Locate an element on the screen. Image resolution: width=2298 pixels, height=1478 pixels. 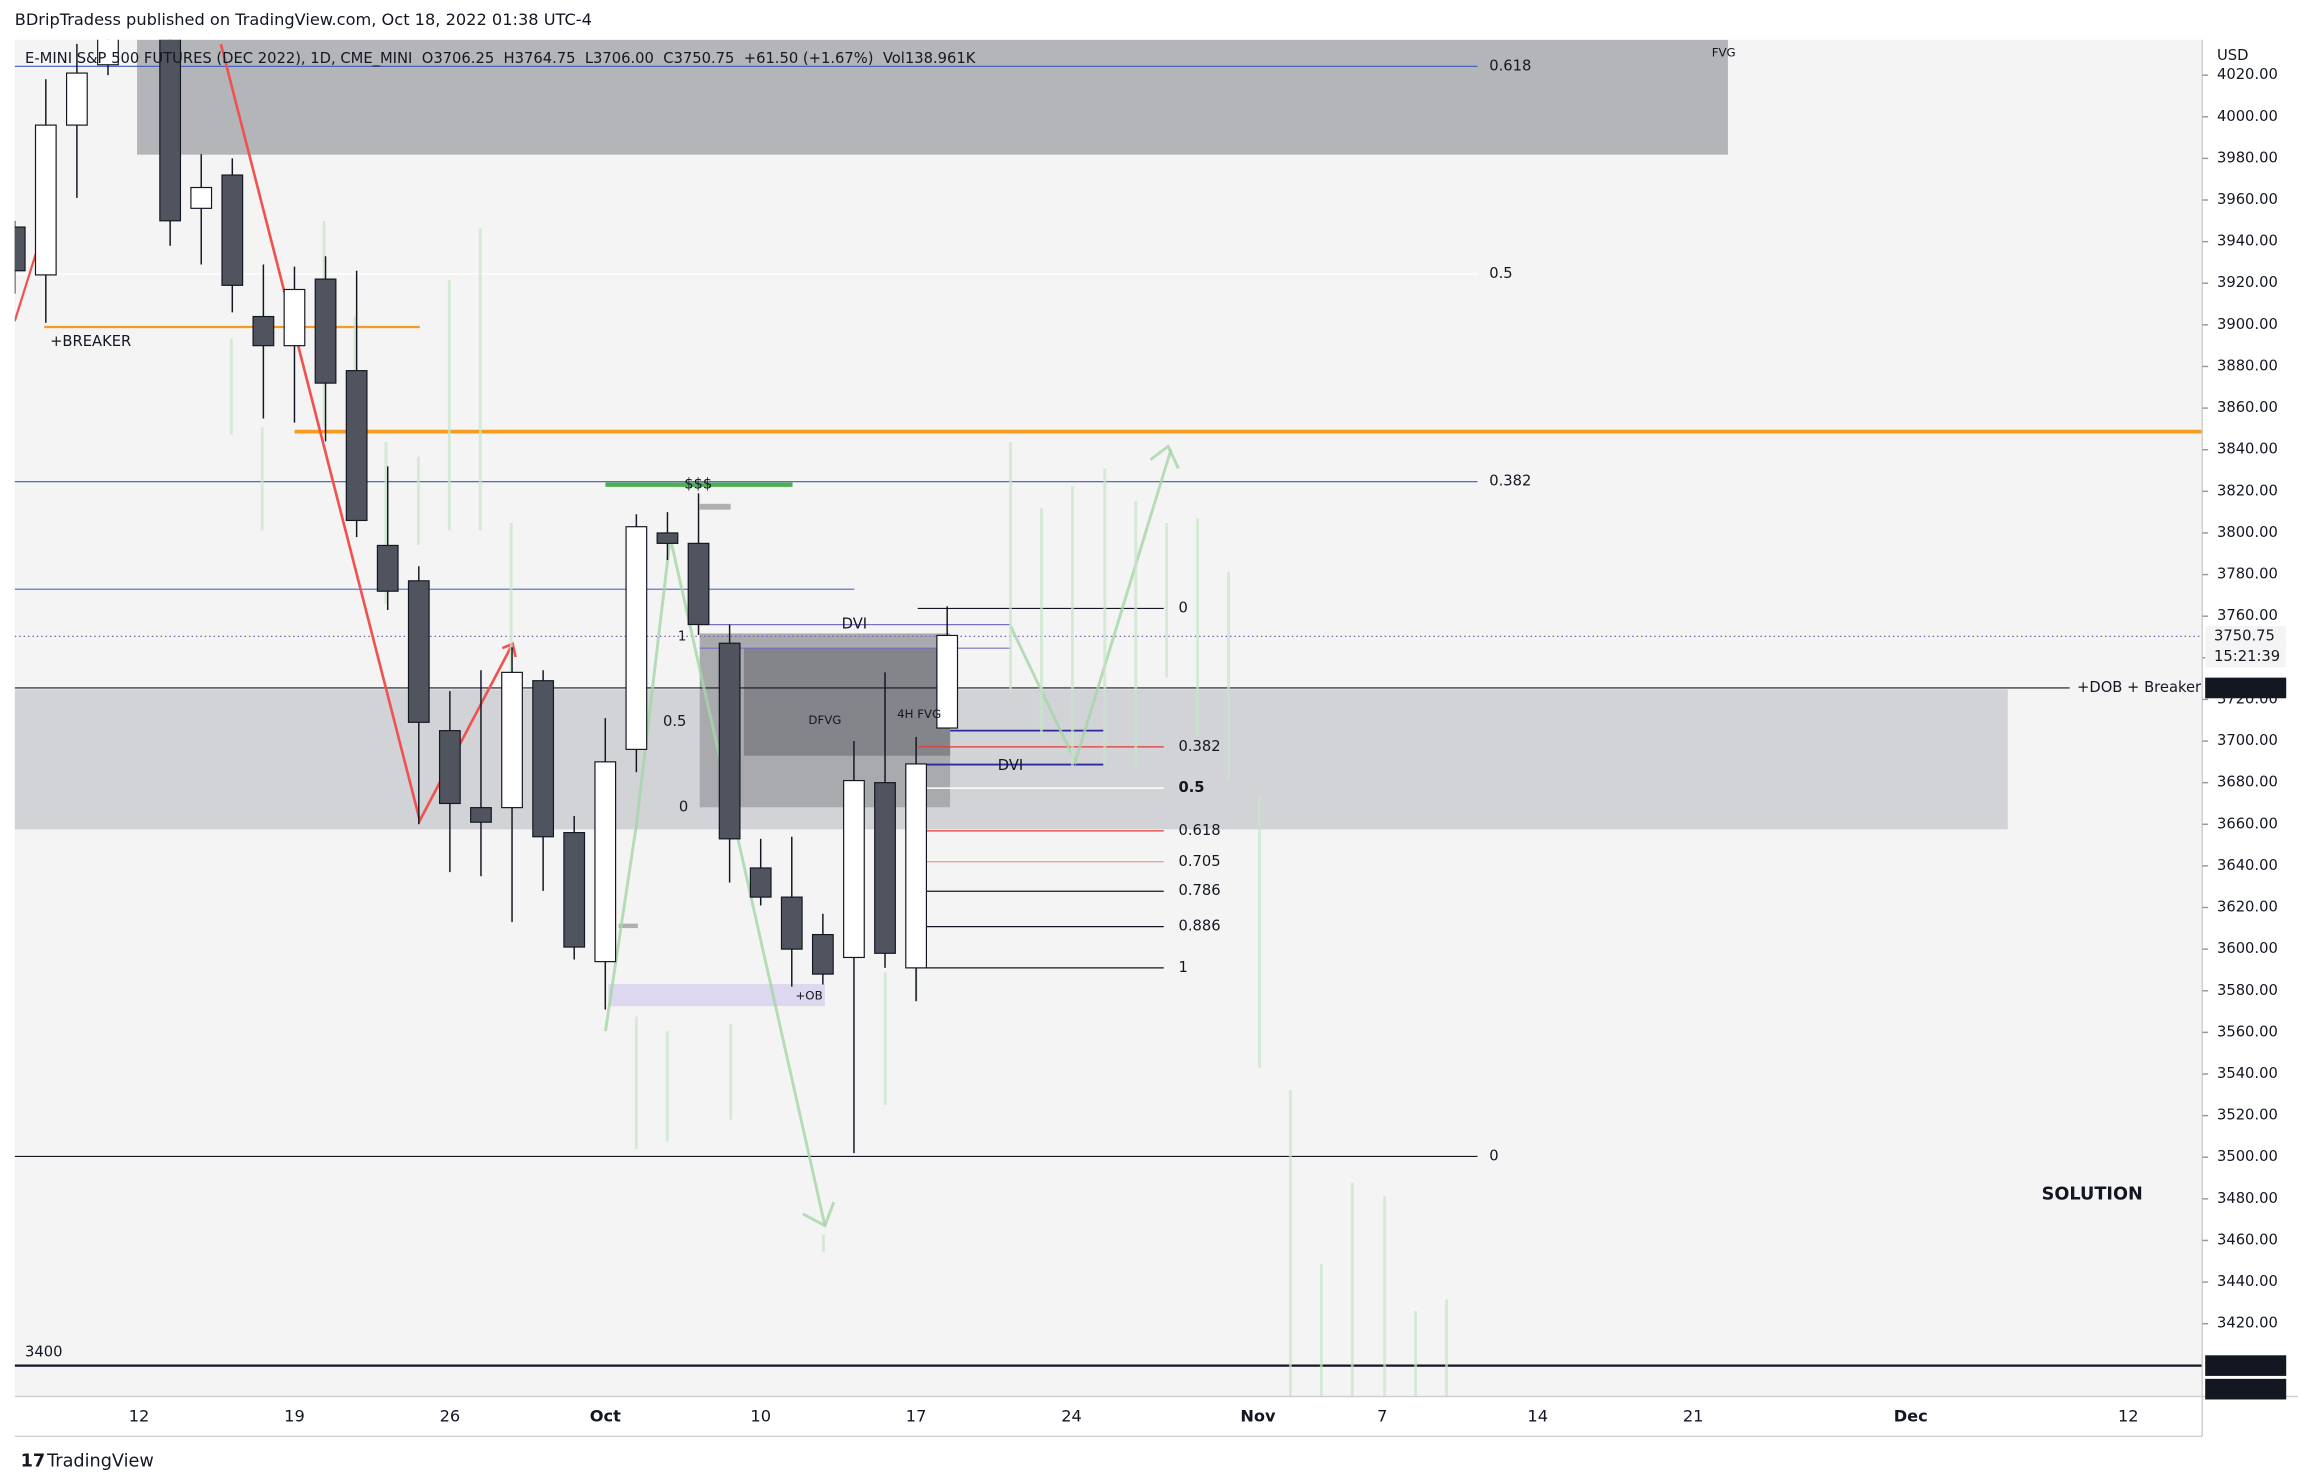
price-label: 3726.25 is located at coordinates (2247, 687).